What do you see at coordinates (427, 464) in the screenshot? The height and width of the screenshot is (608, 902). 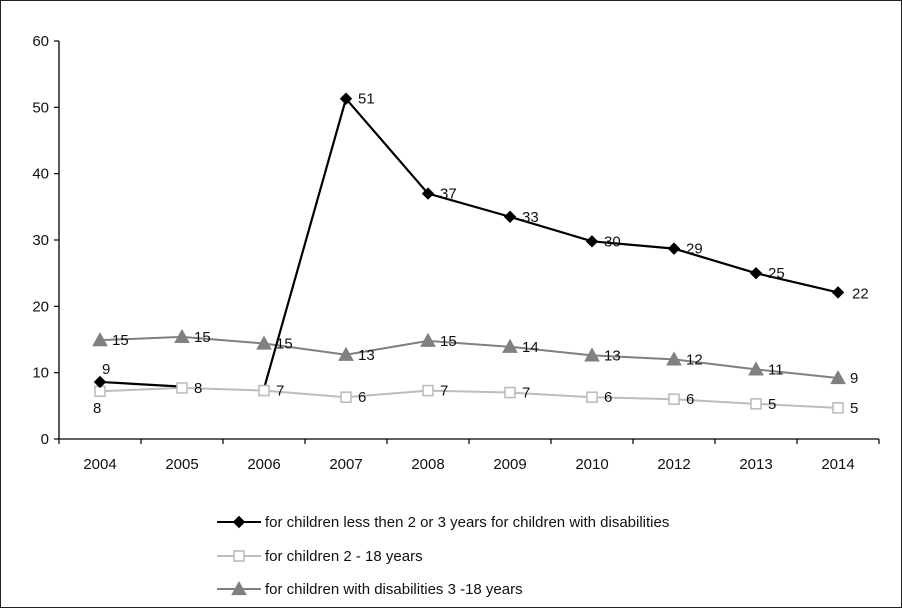 I see `x-tick-label: 2008` at bounding box center [427, 464].